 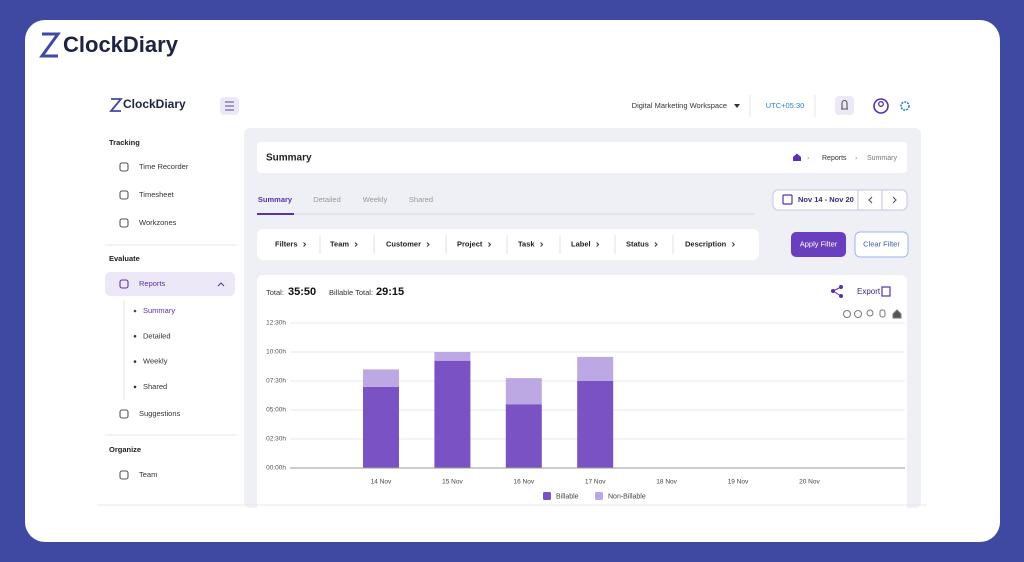 What do you see at coordinates (116, 105) in the screenshot?
I see `app-logo-icon` at bounding box center [116, 105].